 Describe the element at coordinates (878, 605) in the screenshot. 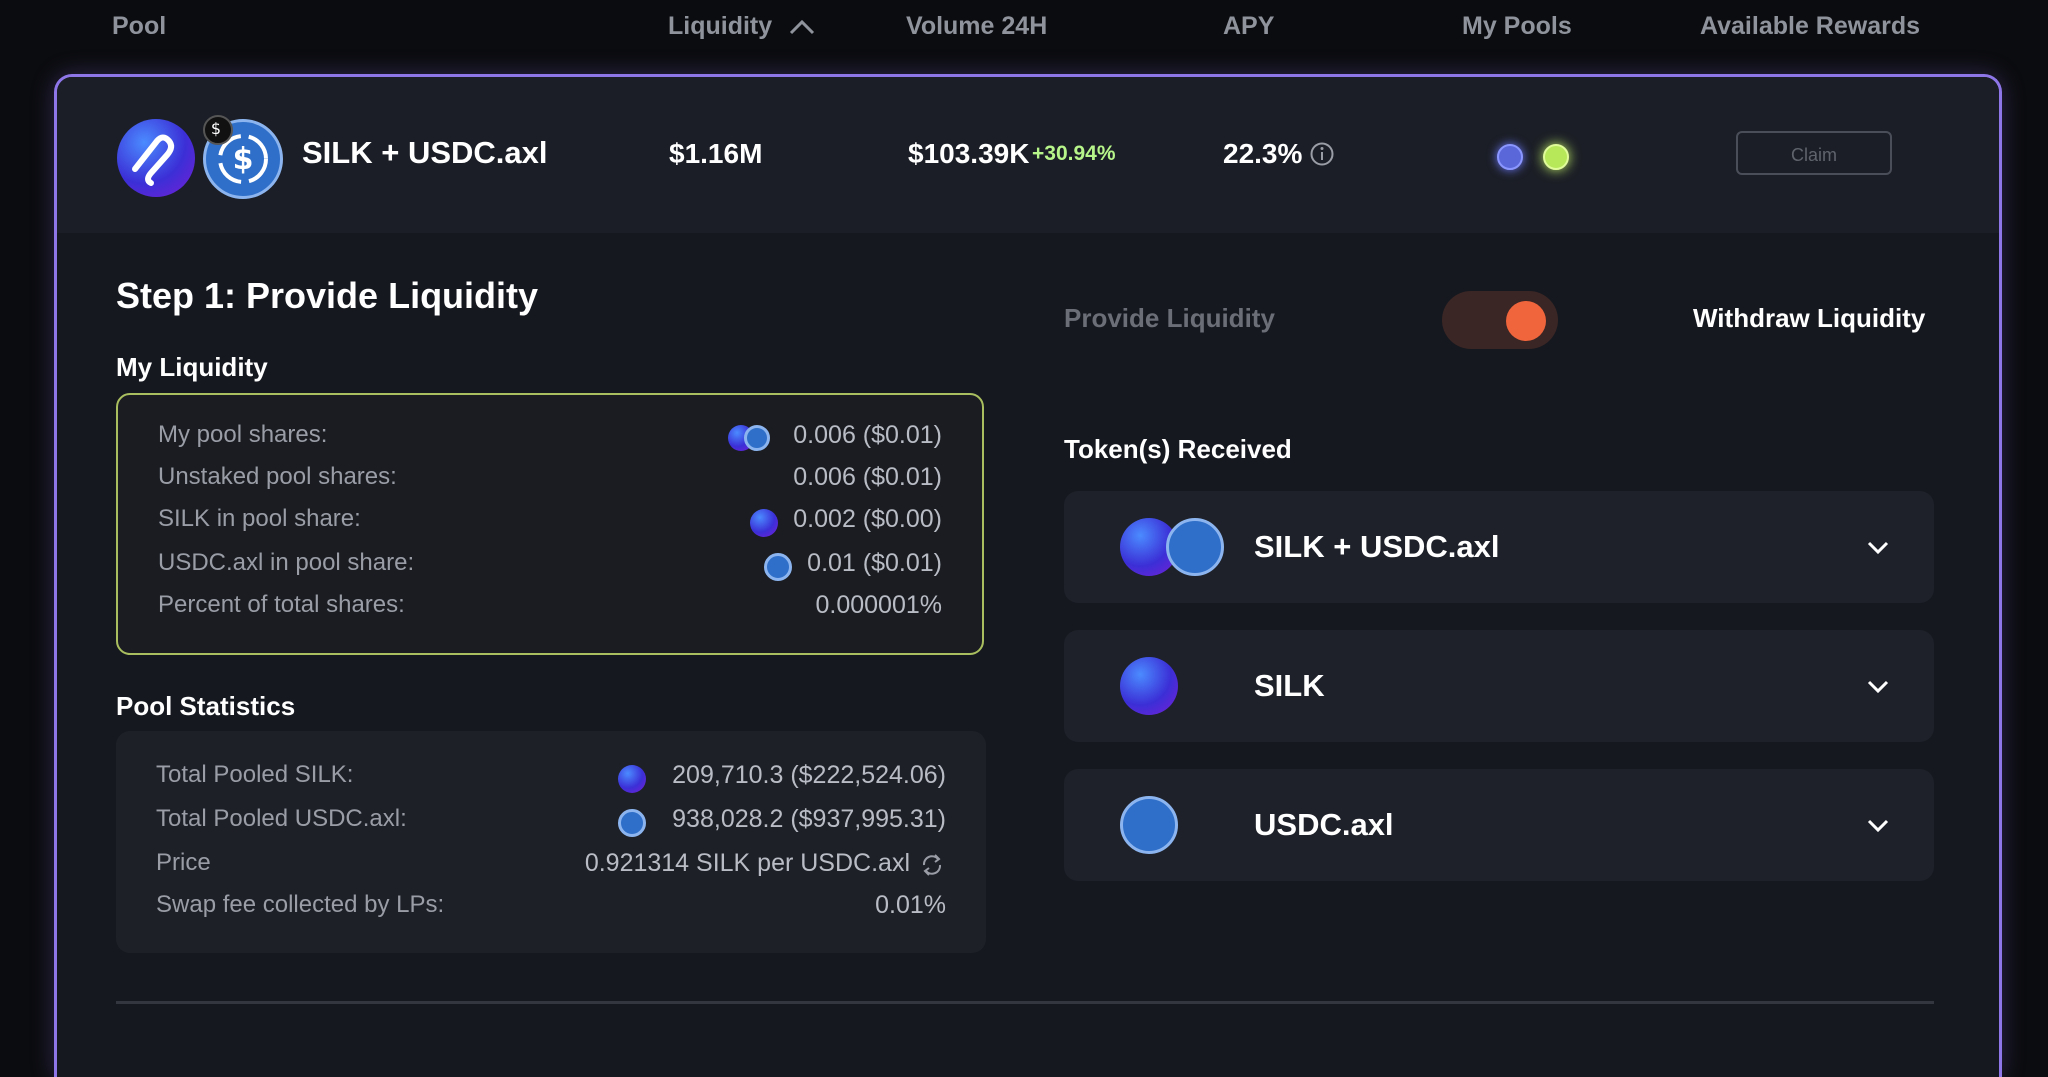

I see `percent-total-shares-value: 0.000001%` at that location.